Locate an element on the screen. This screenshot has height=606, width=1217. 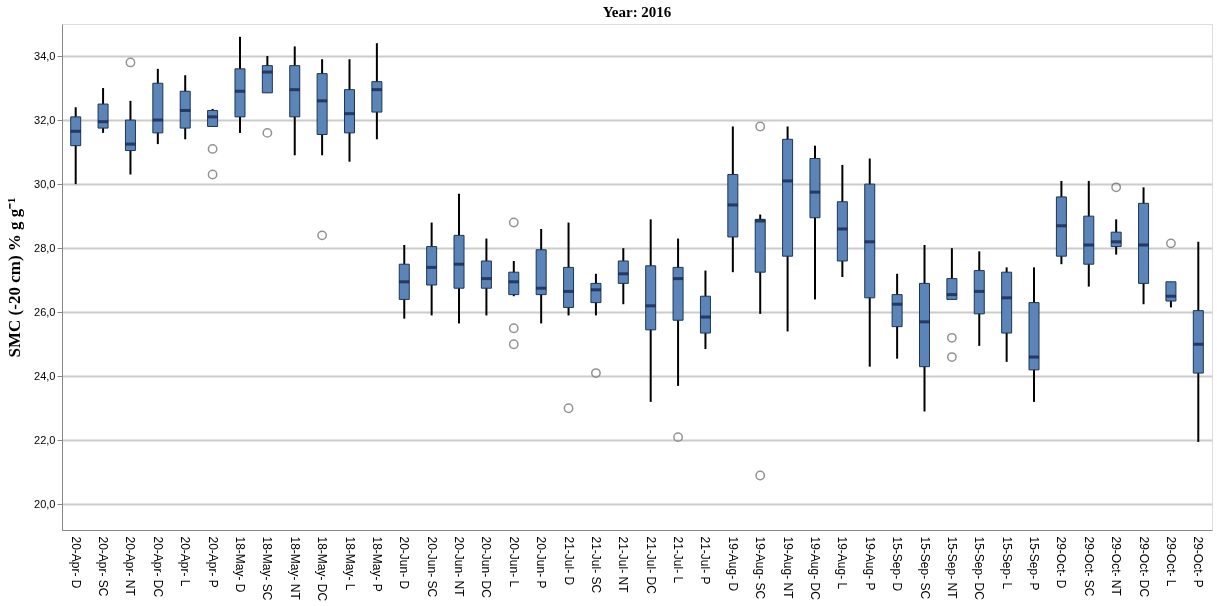
x-tick-label: 20-Jun- P is located at coordinates (541, 562).